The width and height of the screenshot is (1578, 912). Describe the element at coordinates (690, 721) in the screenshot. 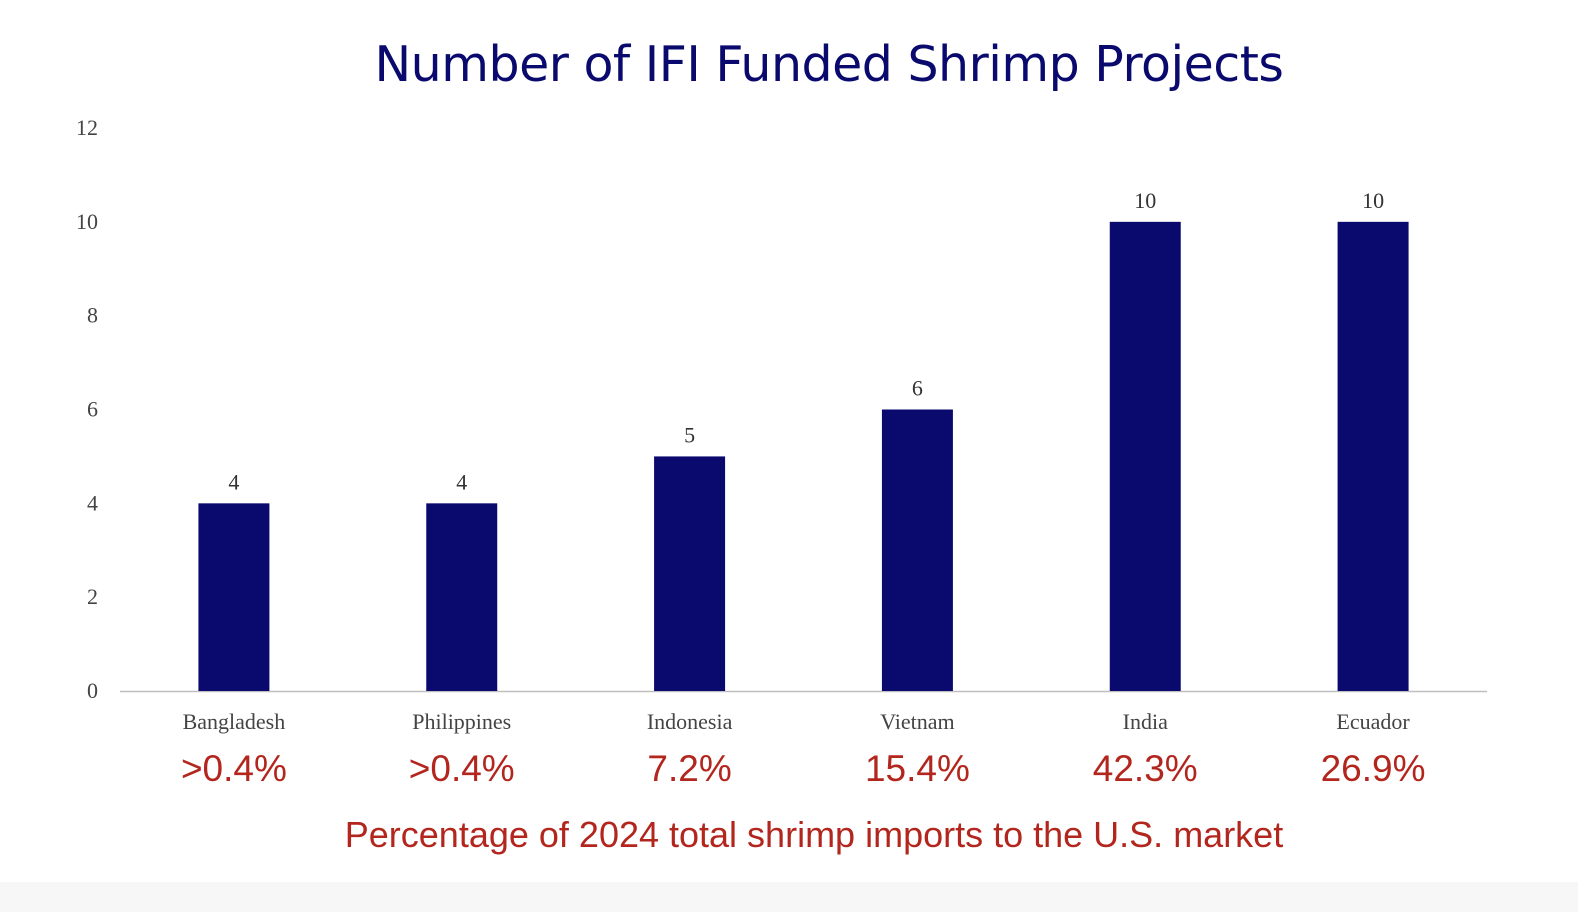

I see `x-tick-label: Indonesia` at that location.